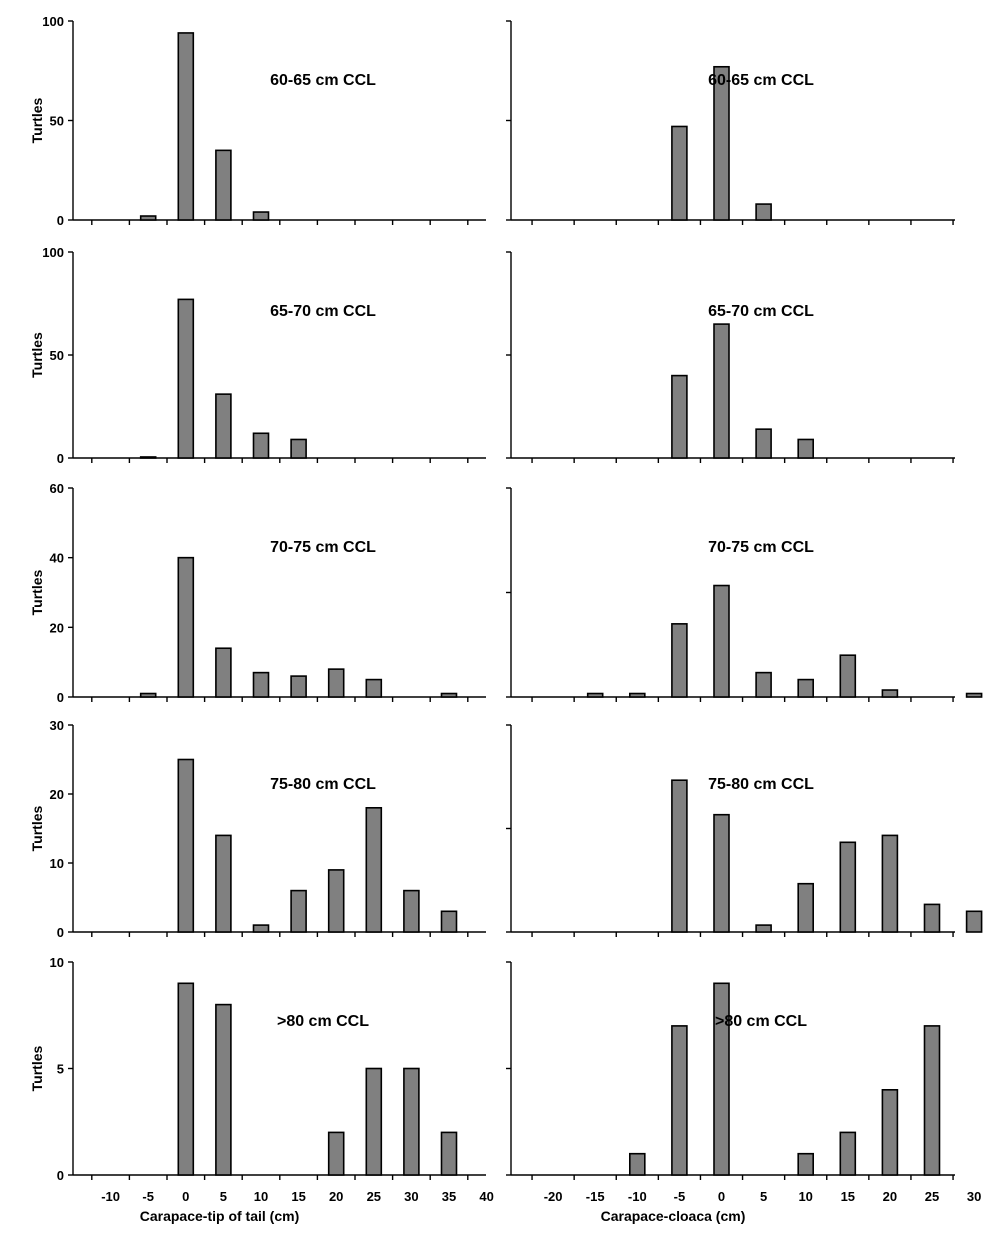 The width and height of the screenshot is (998, 1240). What do you see at coordinates (595, 1196) in the screenshot?
I see `x-tick-label: -15` at bounding box center [595, 1196].